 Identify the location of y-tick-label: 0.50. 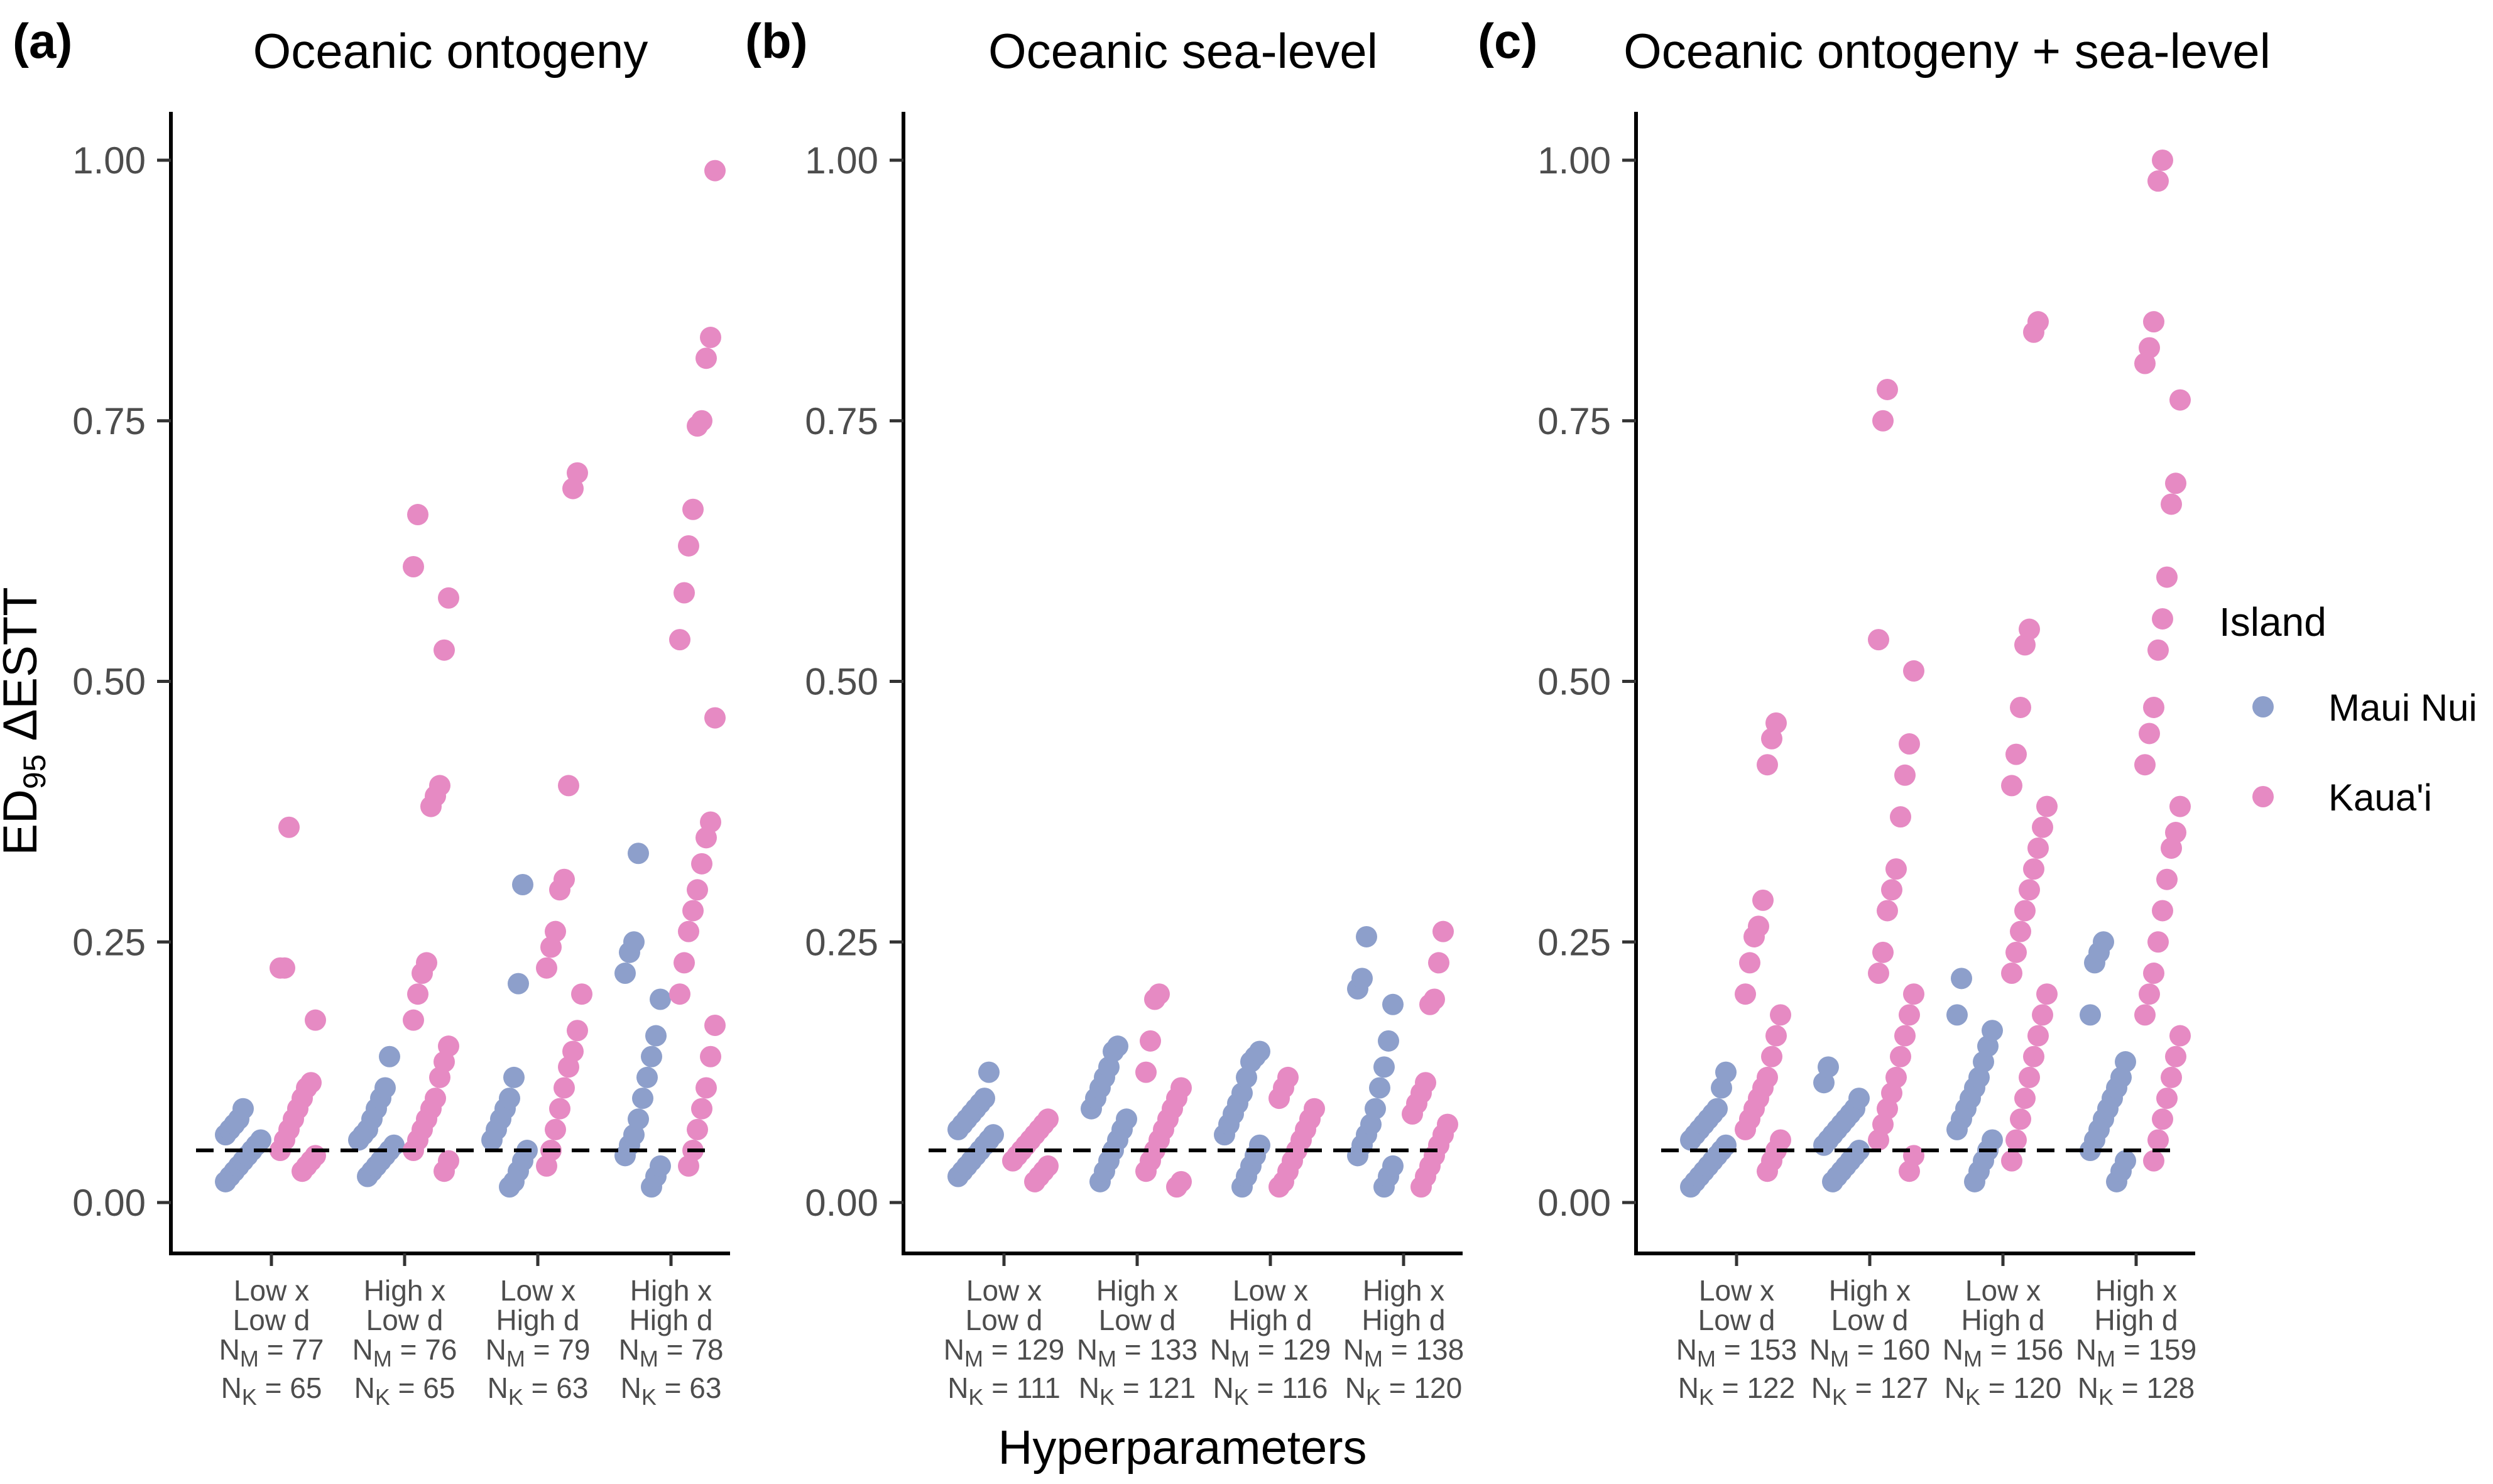
(842, 682).